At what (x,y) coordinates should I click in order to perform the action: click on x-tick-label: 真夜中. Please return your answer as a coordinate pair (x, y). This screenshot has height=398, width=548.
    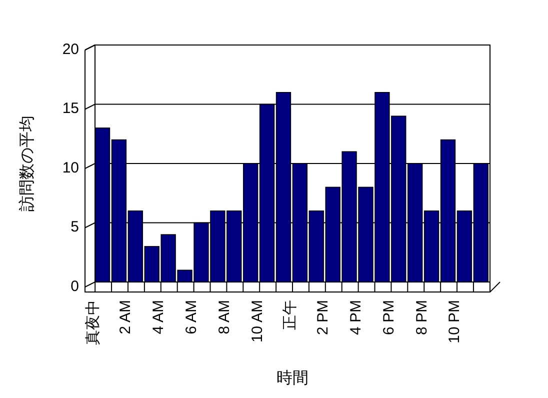
    Looking at the image, I should click on (93, 322).